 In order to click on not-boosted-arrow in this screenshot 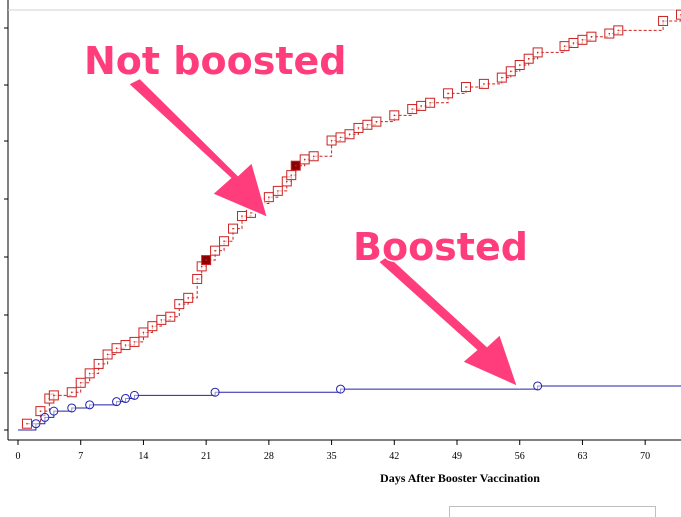, I will do `click(198, 148)`.